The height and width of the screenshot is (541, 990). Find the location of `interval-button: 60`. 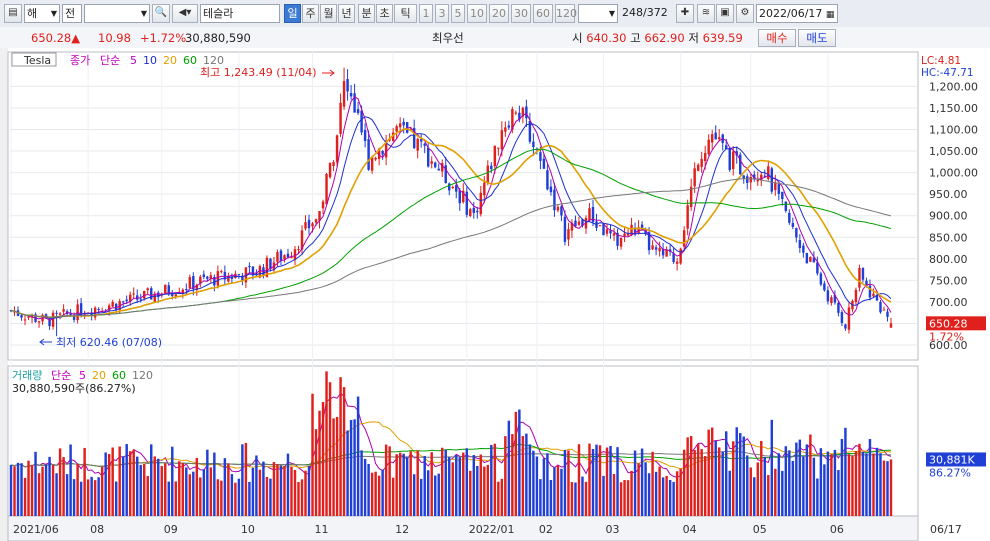

interval-button: 60 is located at coordinates (543, 13).